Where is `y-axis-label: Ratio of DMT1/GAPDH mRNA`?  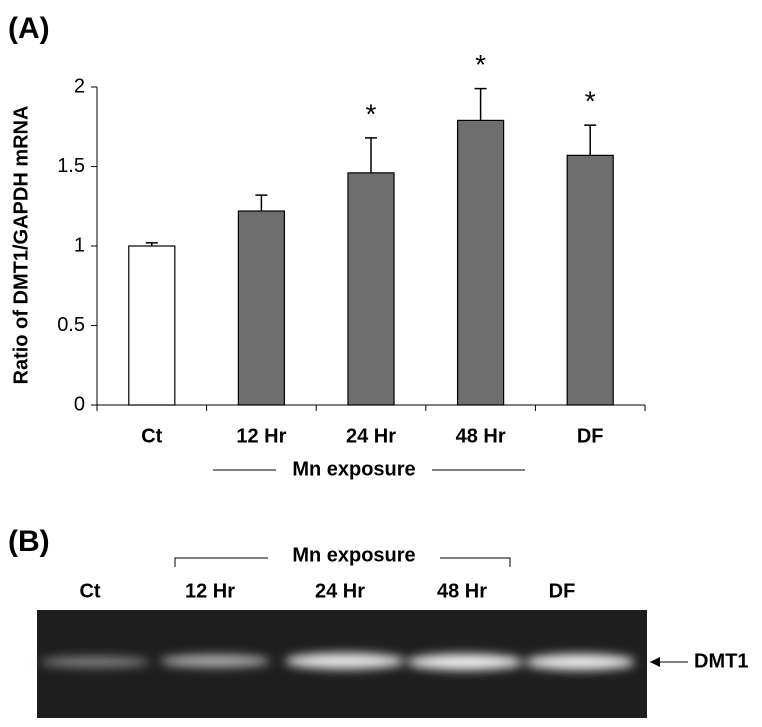
y-axis-label: Ratio of DMT1/GAPDH mRNA is located at coordinates (21, 245).